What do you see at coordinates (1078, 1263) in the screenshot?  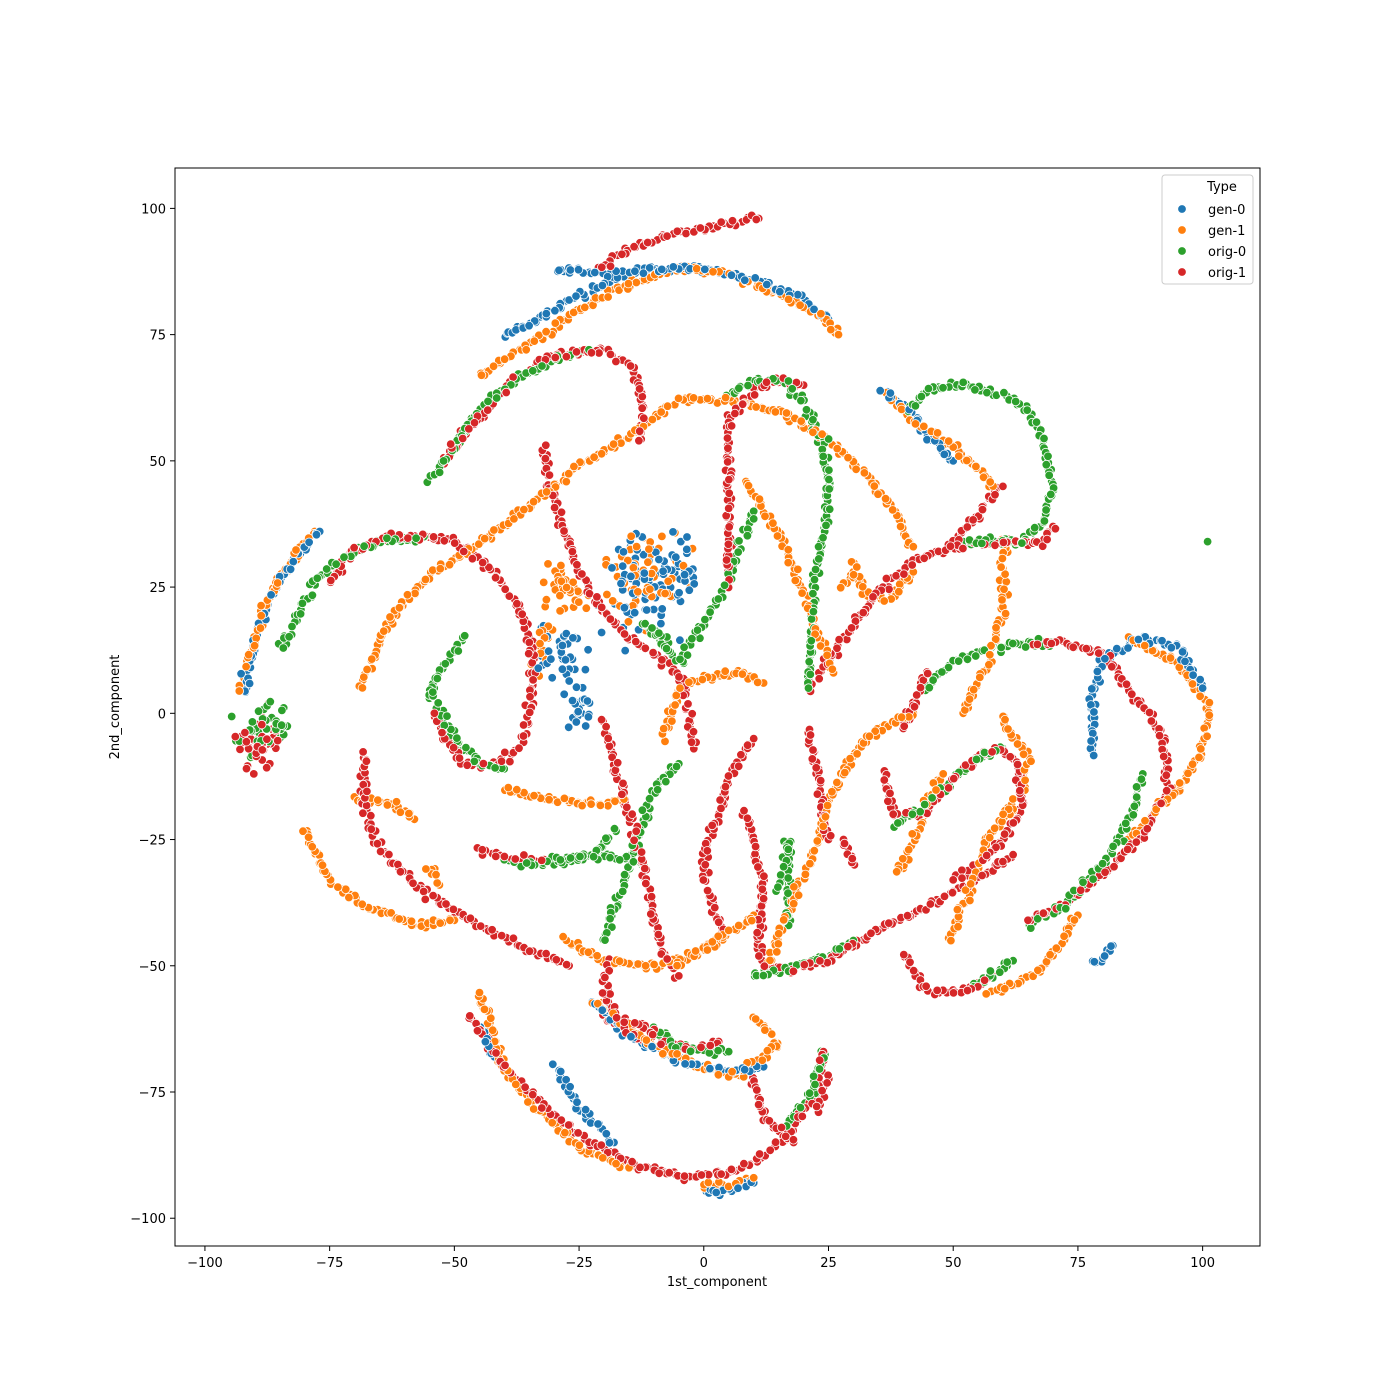 I see `x-tick-label: 75` at bounding box center [1078, 1263].